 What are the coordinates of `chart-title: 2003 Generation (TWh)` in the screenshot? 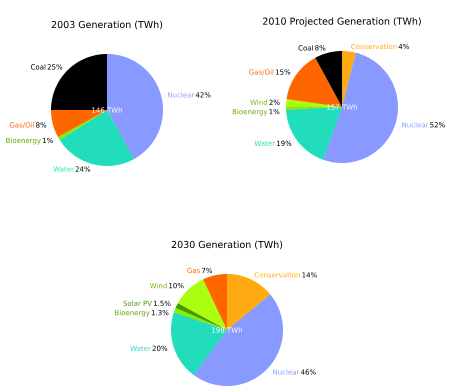 It's located at (107, 25).